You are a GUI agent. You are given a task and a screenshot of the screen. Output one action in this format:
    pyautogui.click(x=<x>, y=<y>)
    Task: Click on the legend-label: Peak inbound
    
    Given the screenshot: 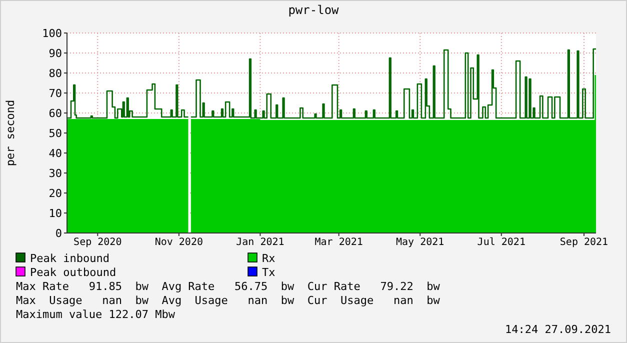 What is the action you would take?
    pyautogui.click(x=70, y=258)
    